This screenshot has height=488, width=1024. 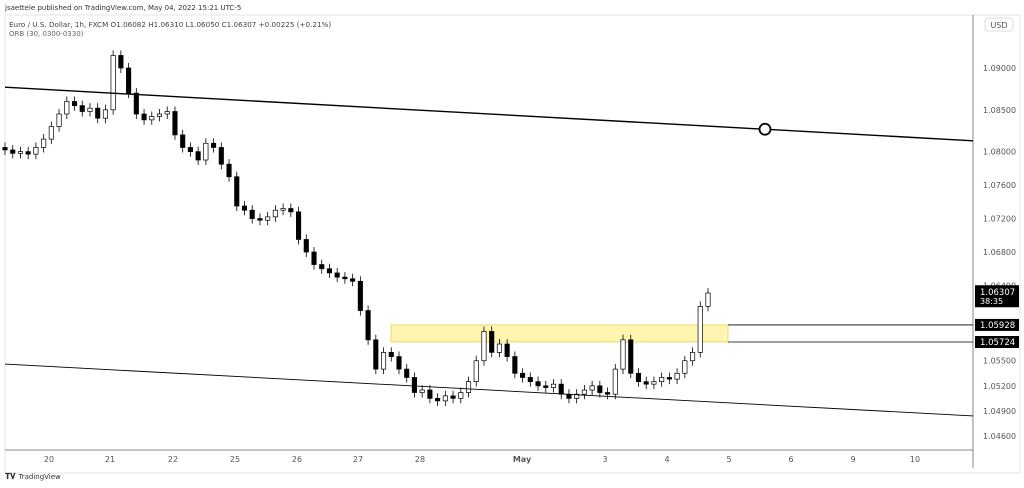 What do you see at coordinates (997, 293) in the screenshot?
I see `last-price-label: 1.06307` at bounding box center [997, 293].